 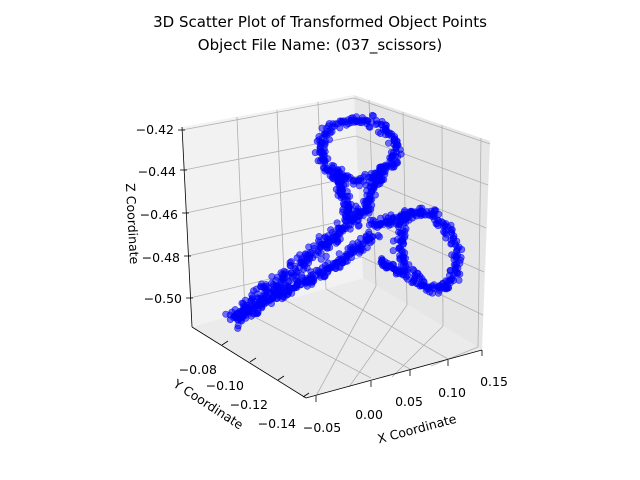 I want to click on x-tick-label: 0.05, so click(x=409, y=401).